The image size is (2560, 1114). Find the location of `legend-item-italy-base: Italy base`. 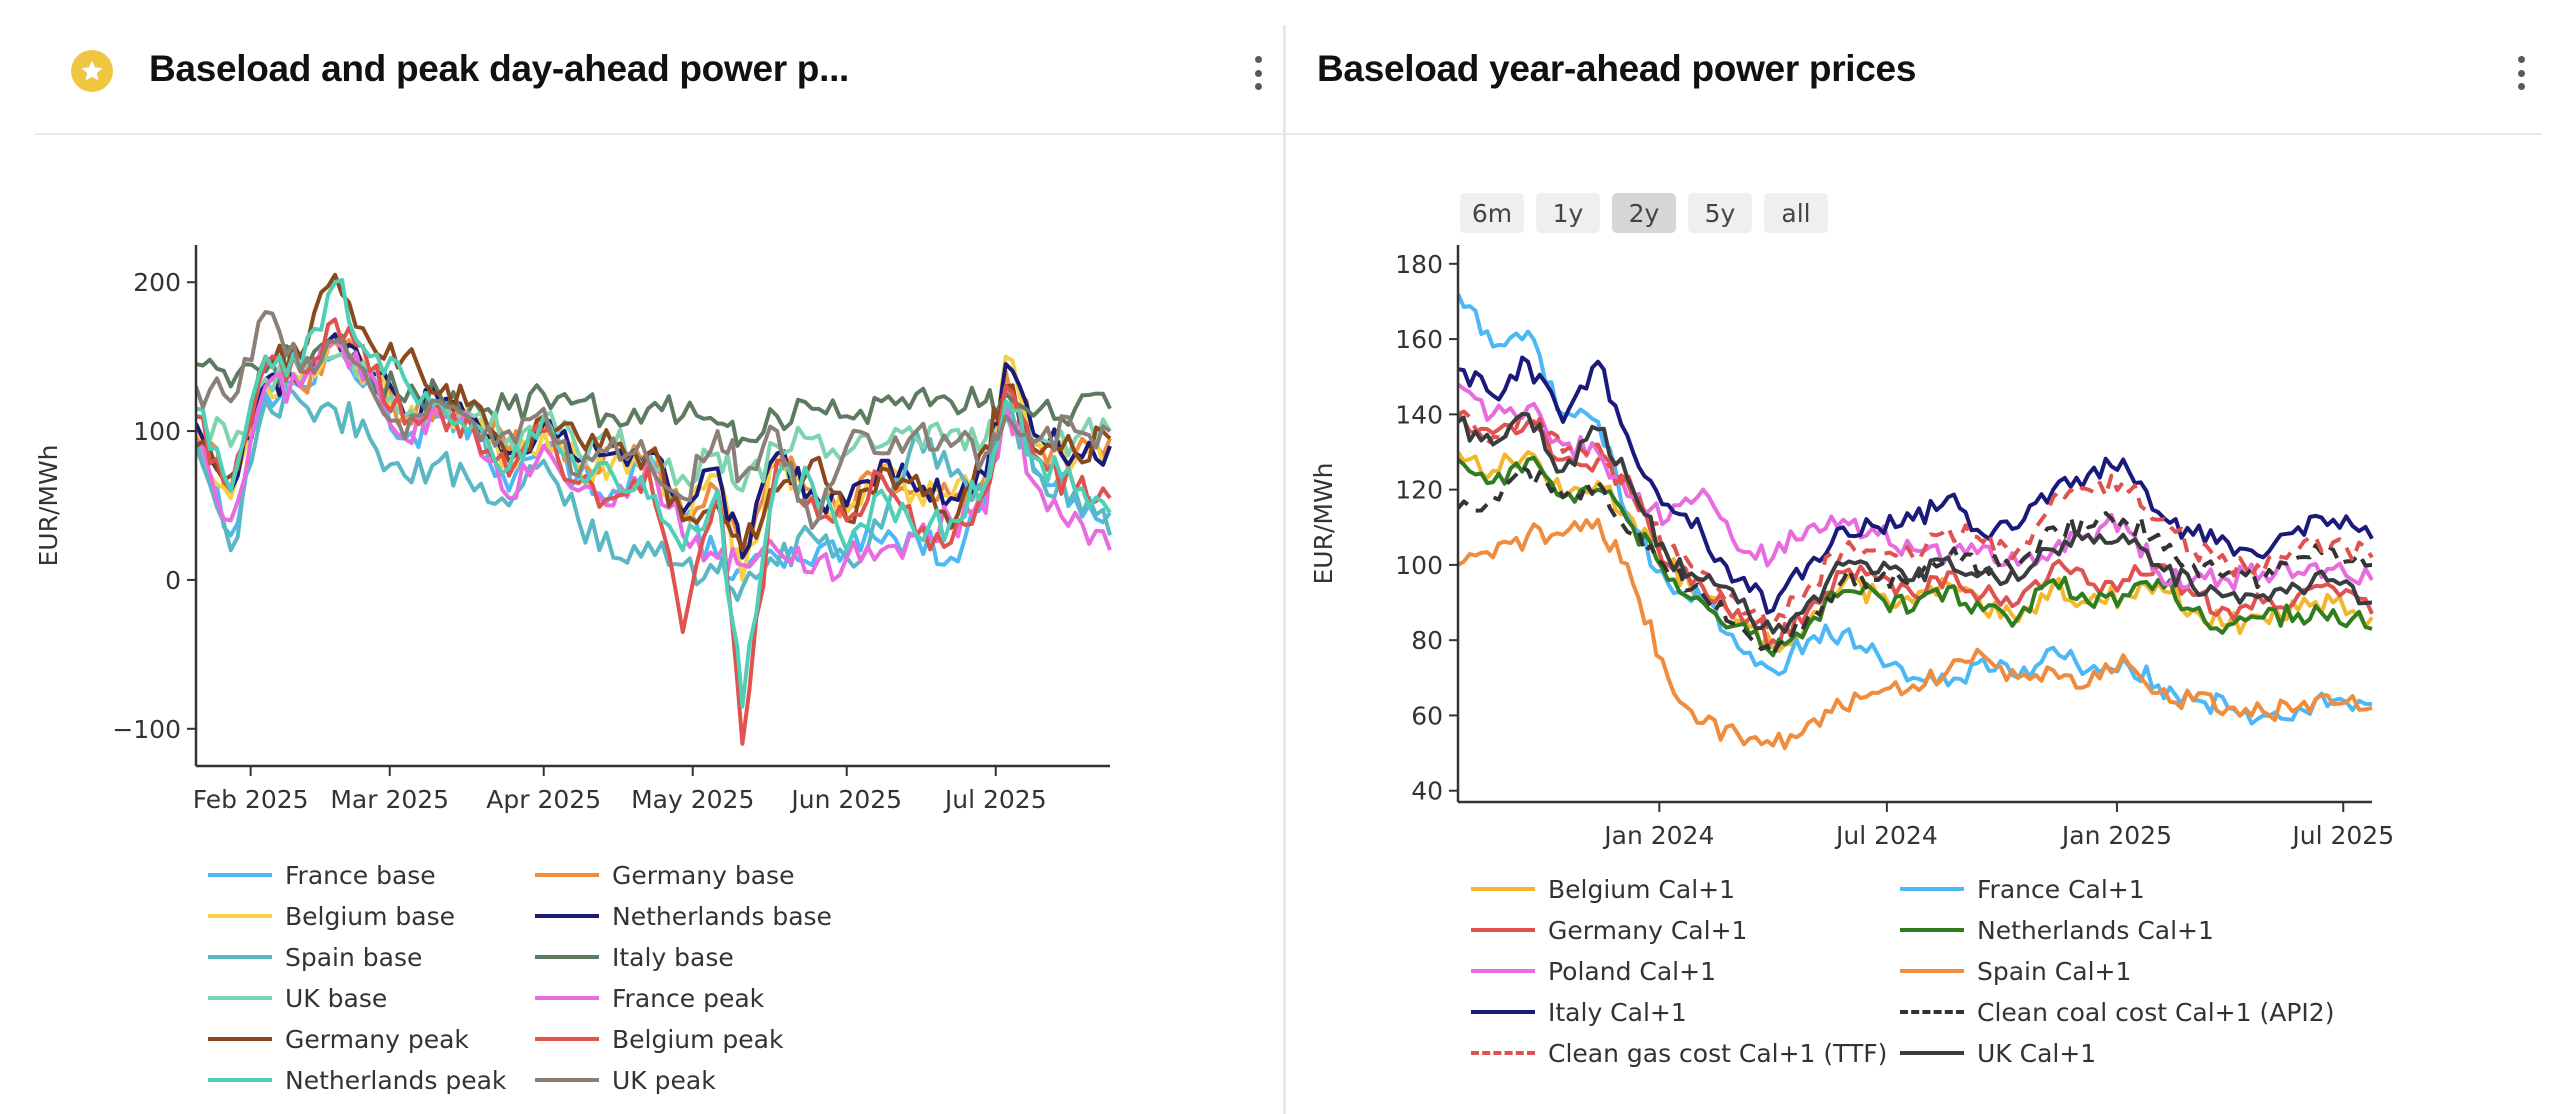

legend-item-italy-base: Italy base is located at coordinates (634, 957).